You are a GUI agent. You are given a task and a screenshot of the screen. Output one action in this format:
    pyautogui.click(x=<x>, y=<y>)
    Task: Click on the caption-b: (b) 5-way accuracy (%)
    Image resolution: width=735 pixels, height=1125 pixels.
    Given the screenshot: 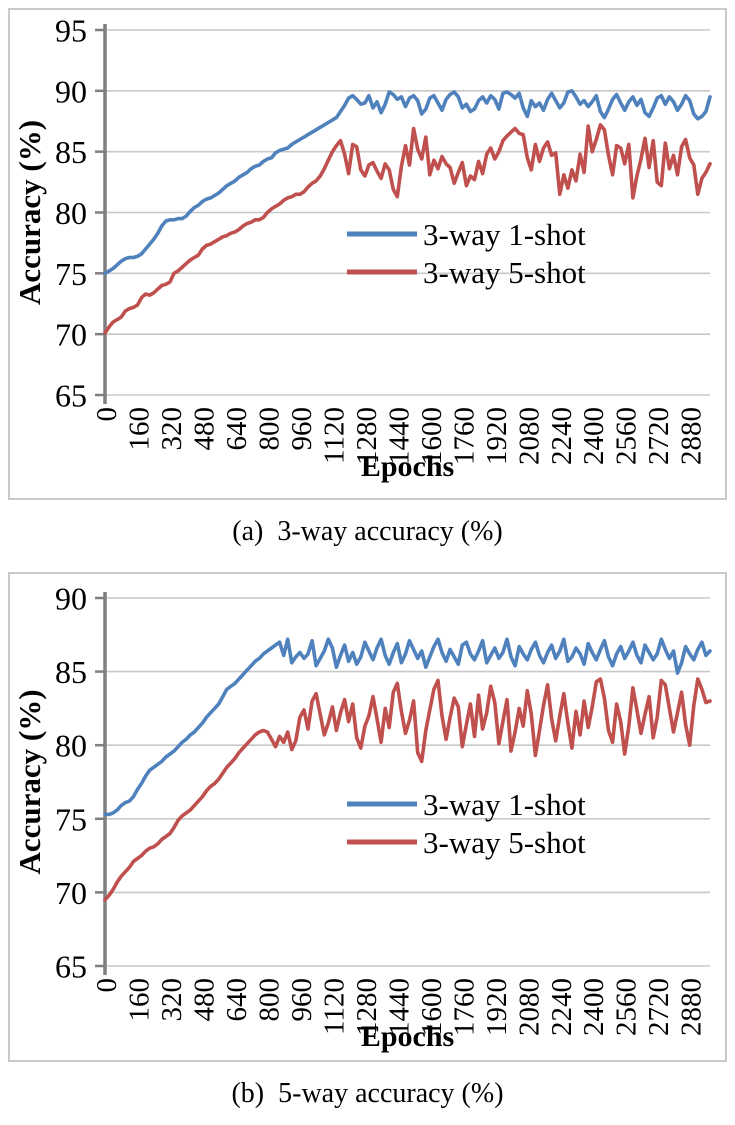 What is the action you would take?
    pyautogui.click(x=367, y=1093)
    